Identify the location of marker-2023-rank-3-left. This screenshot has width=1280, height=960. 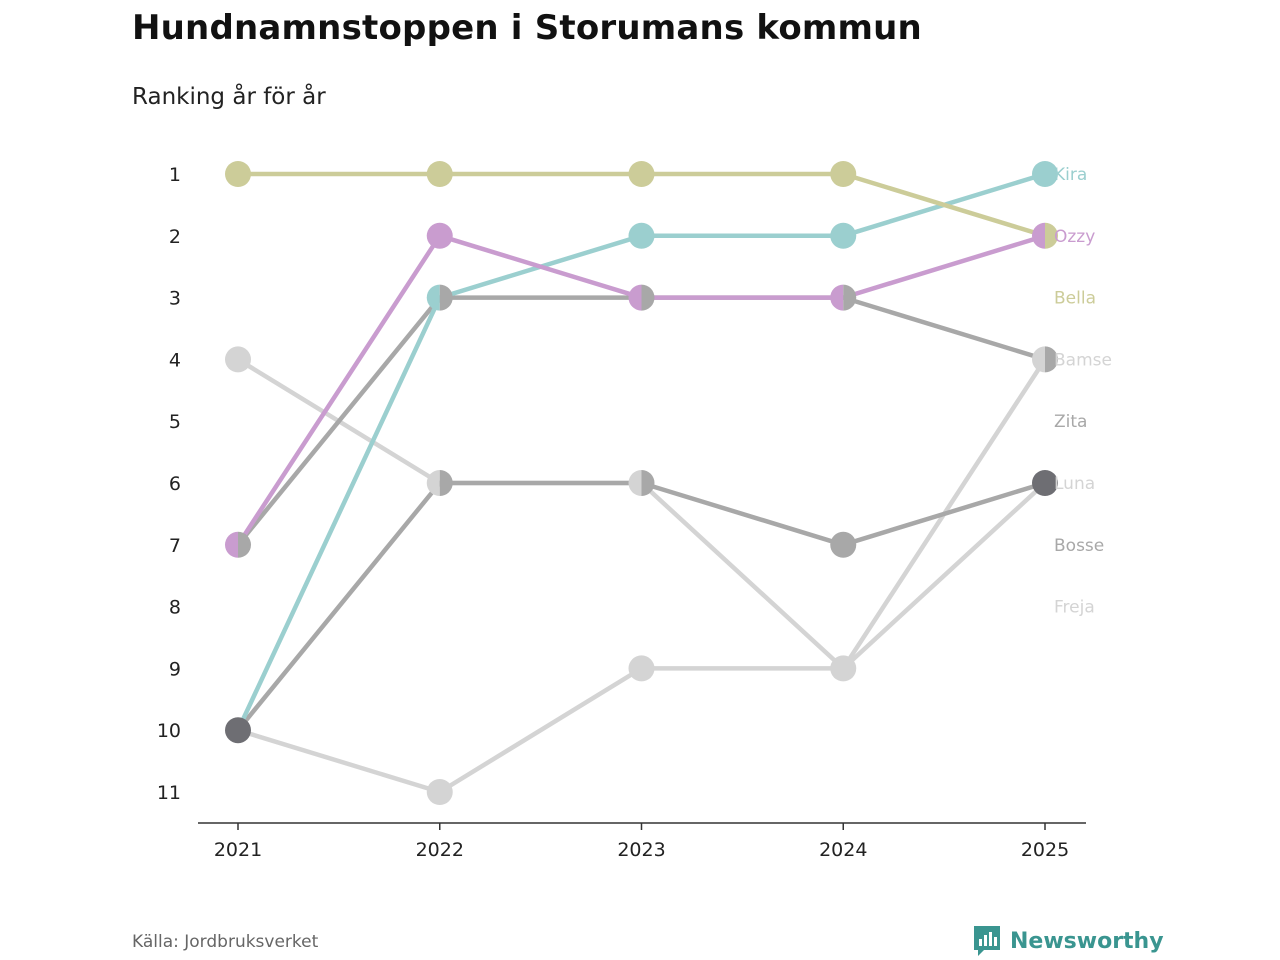
(635, 297).